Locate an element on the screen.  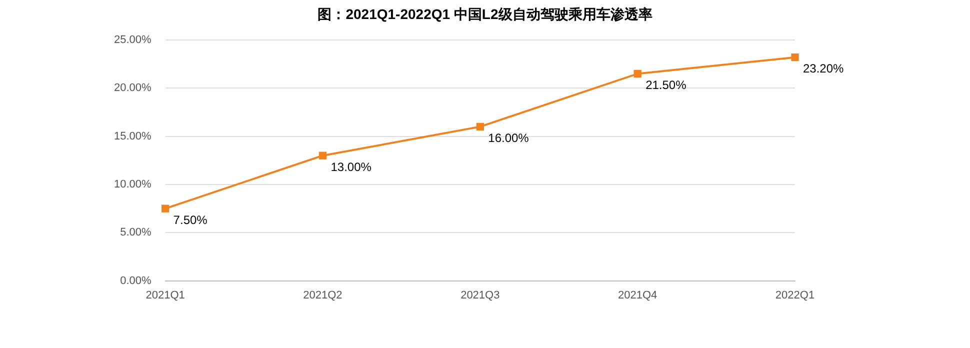
x-tick-label: 2021Q1 is located at coordinates (165, 295).